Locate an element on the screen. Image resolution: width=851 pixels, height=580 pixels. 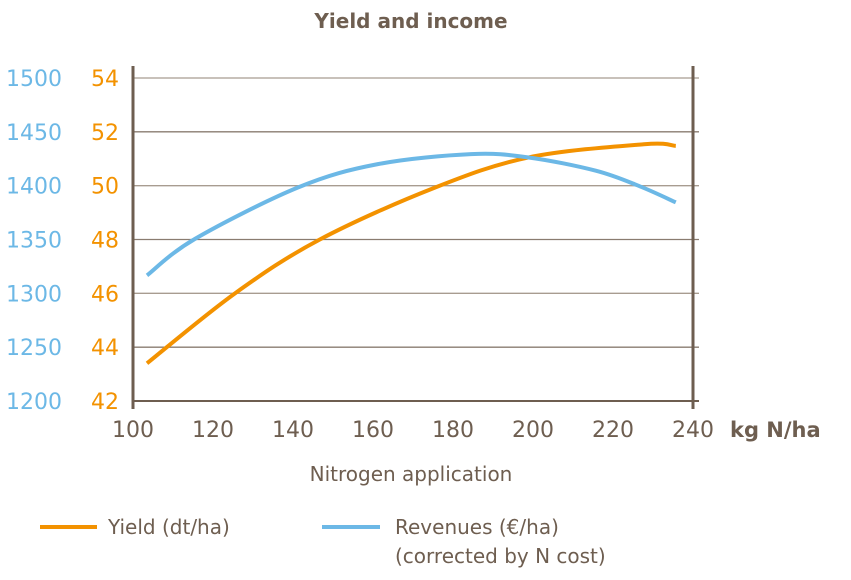
y-left-tick-label: 42 is located at coordinates (105, 402).